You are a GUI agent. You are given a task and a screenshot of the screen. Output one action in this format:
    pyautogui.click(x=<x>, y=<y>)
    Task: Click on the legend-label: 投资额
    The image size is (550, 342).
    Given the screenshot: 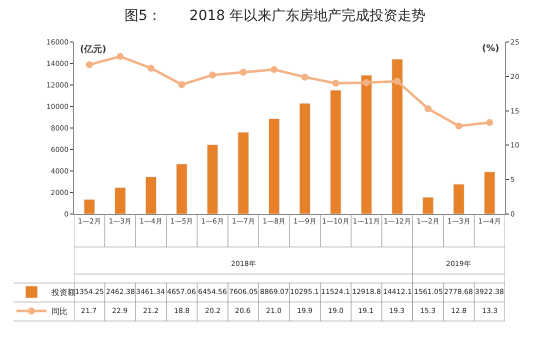 What is the action you would take?
    pyautogui.click(x=63, y=293)
    